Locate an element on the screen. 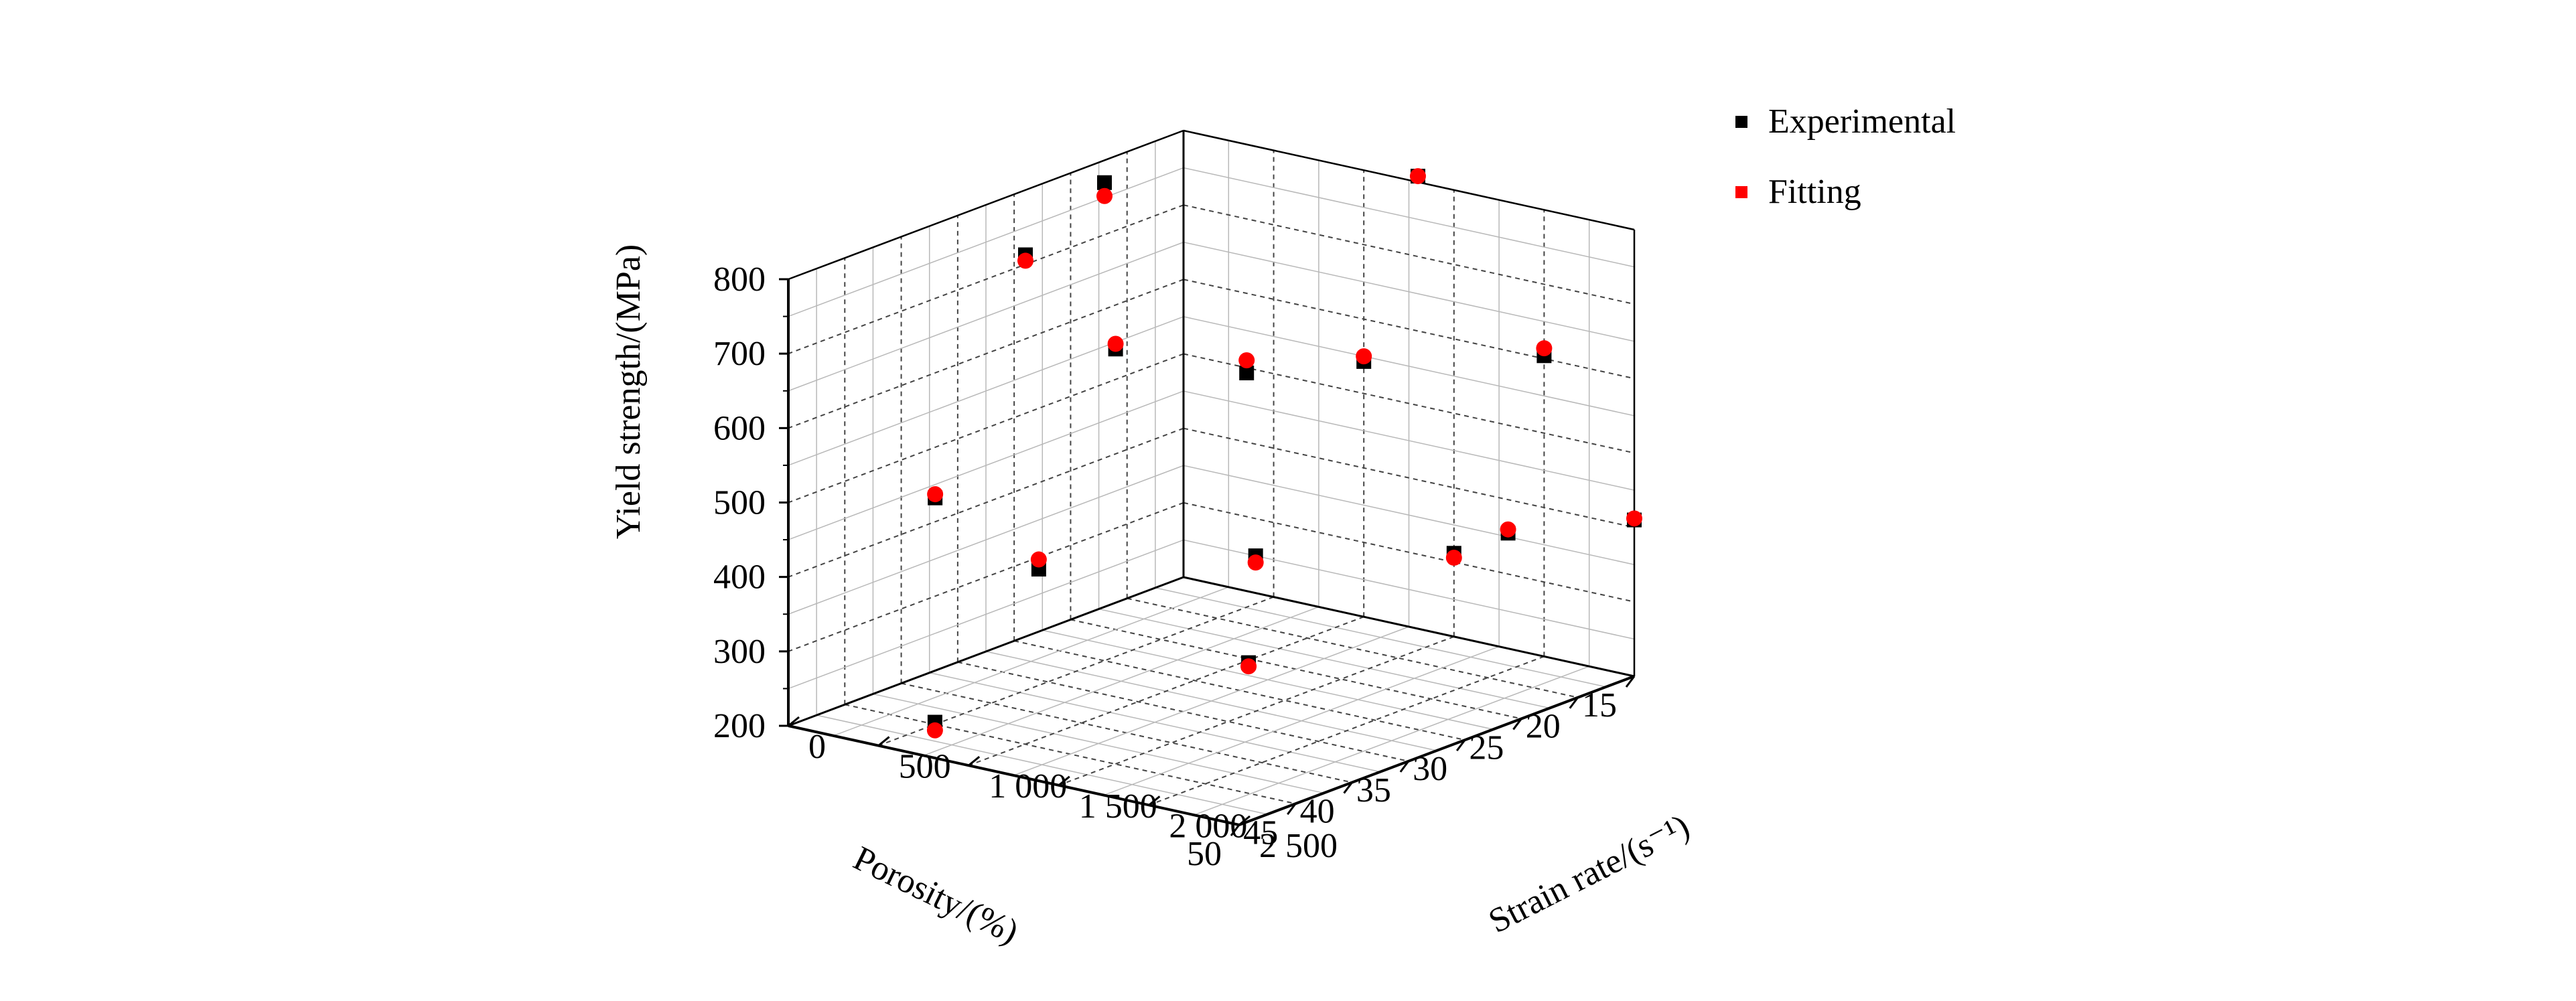 The height and width of the screenshot is (1001, 2576). y-tick-label: 1 500 is located at coordinates (1118, 806).